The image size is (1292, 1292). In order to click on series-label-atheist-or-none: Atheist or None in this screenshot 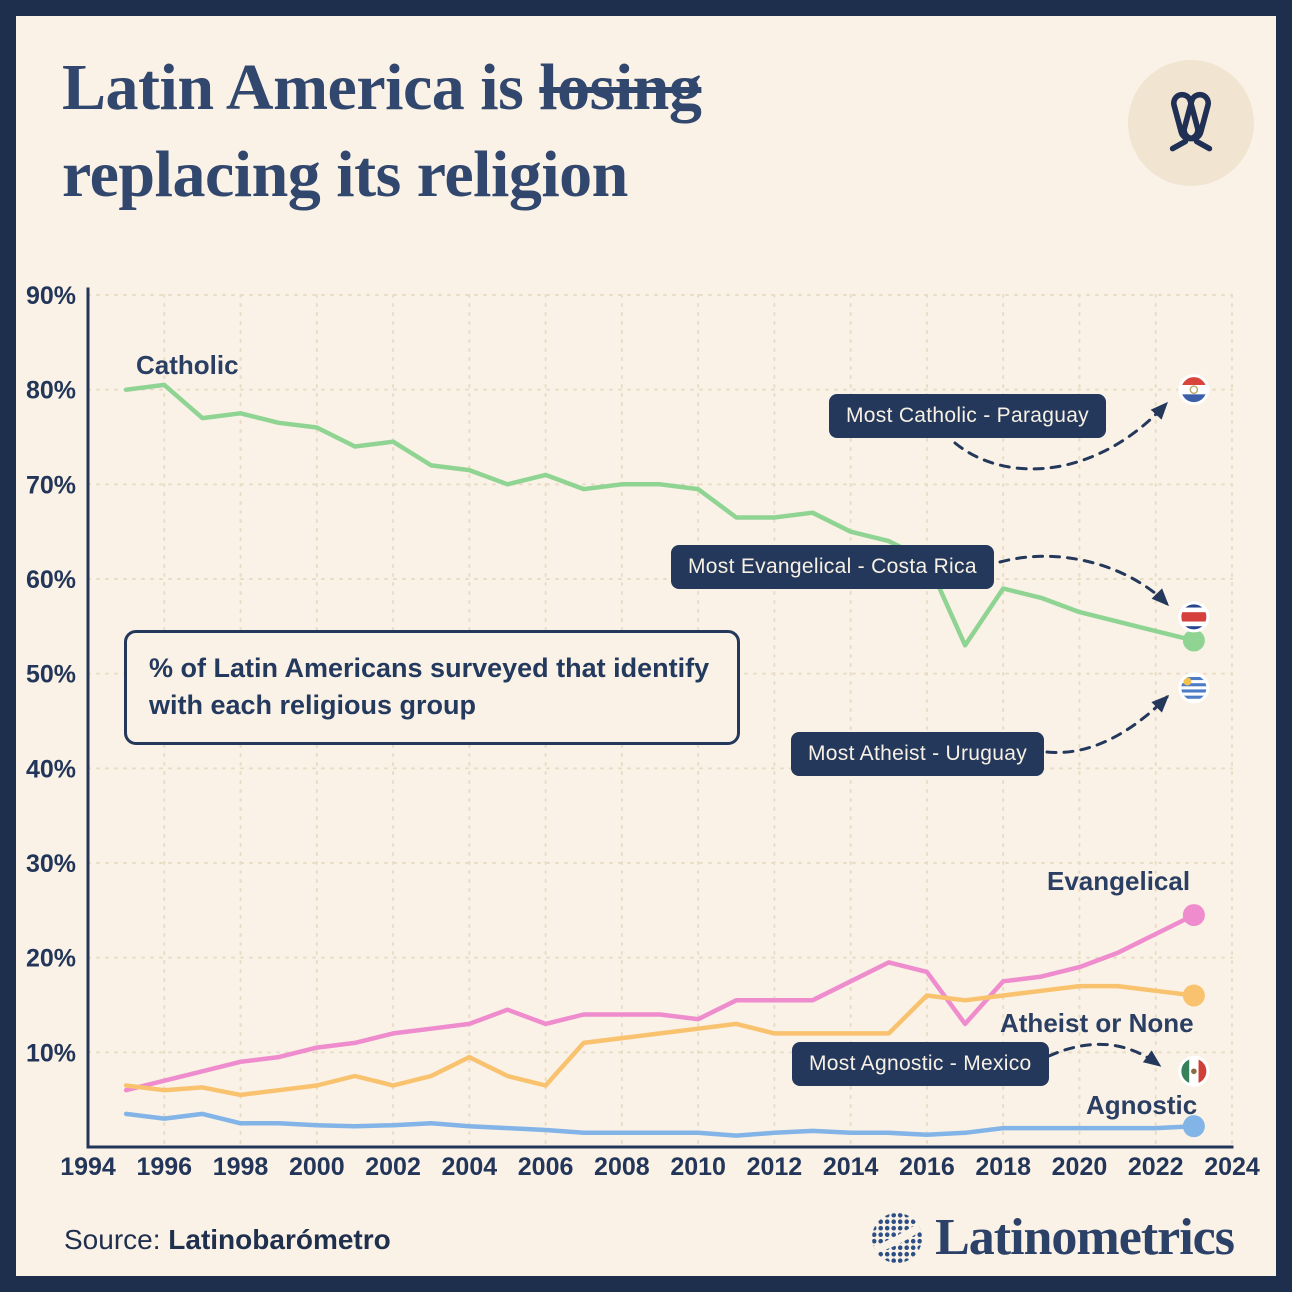, I will do `click(1097, 1023)`.